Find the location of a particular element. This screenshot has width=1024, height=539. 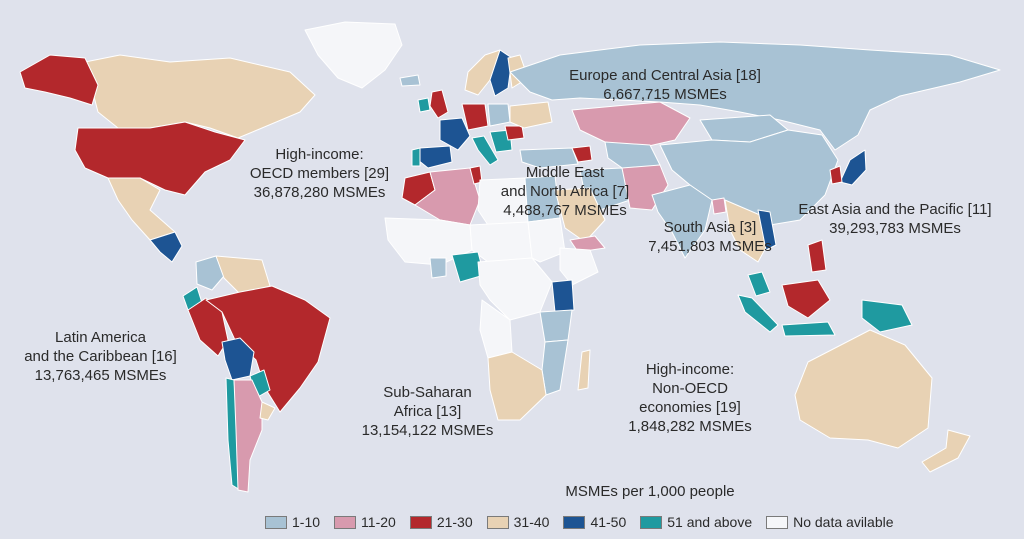

region-label-line: 6,667,715 MSMEs is located at coordinates (665, 94).